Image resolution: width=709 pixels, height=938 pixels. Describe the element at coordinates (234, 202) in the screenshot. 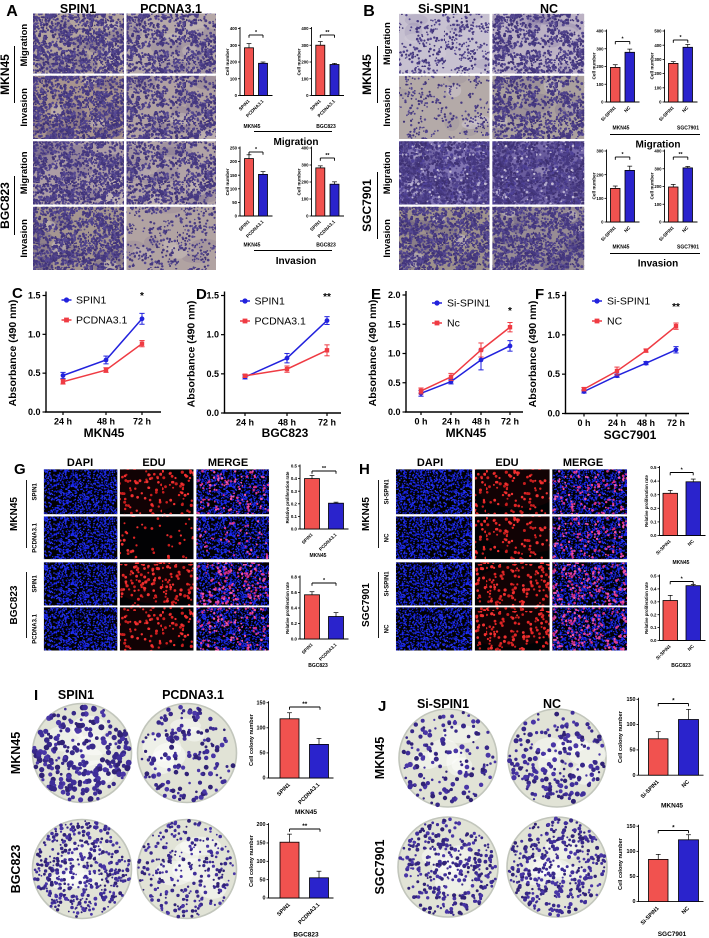

I see `svg-text: 50` at that location.